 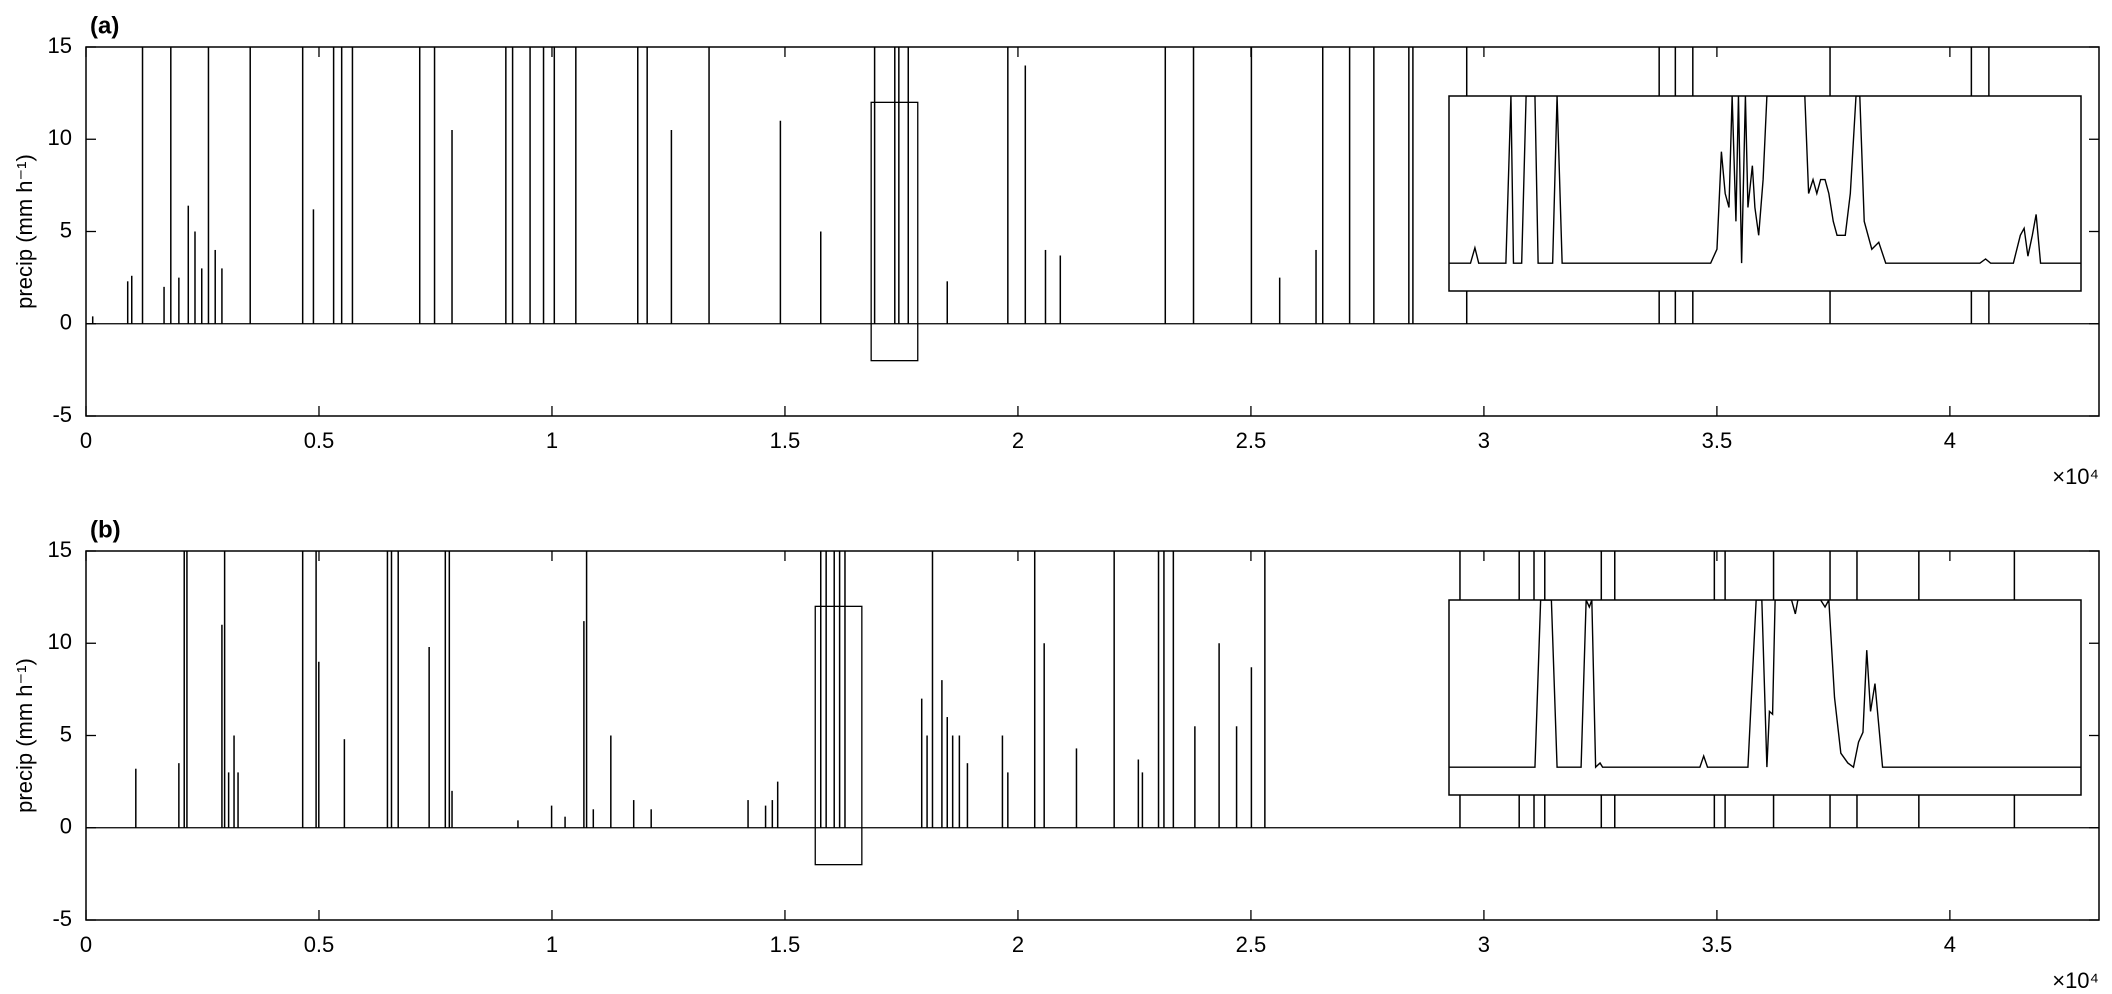 I want to click on panel-label: (a), so click(x=104, y=25).